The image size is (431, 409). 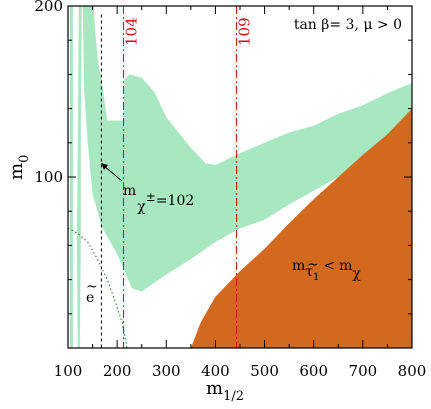 I want to click on tan-beta-annotation: tan β= 3, μ > 0, so click(x=348, y=25).